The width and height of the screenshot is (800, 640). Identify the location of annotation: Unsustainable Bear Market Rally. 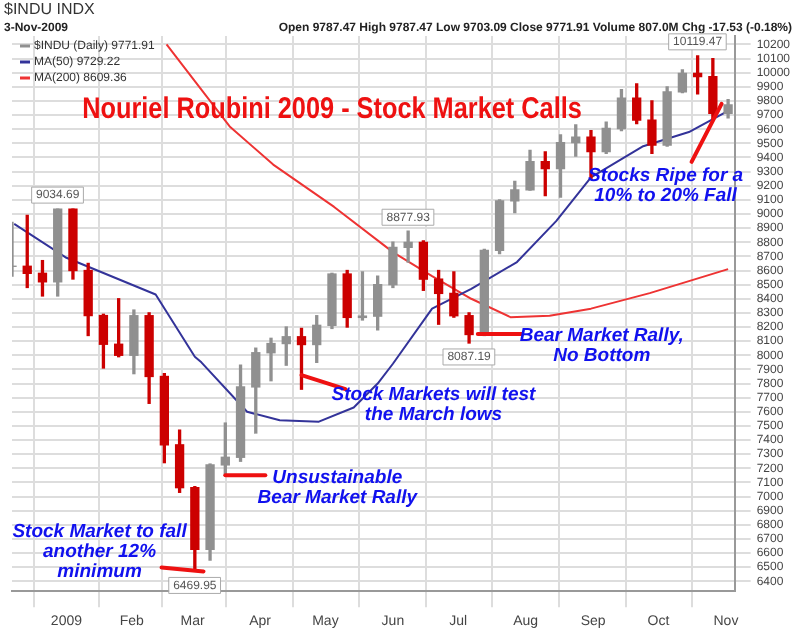
(338, 487).